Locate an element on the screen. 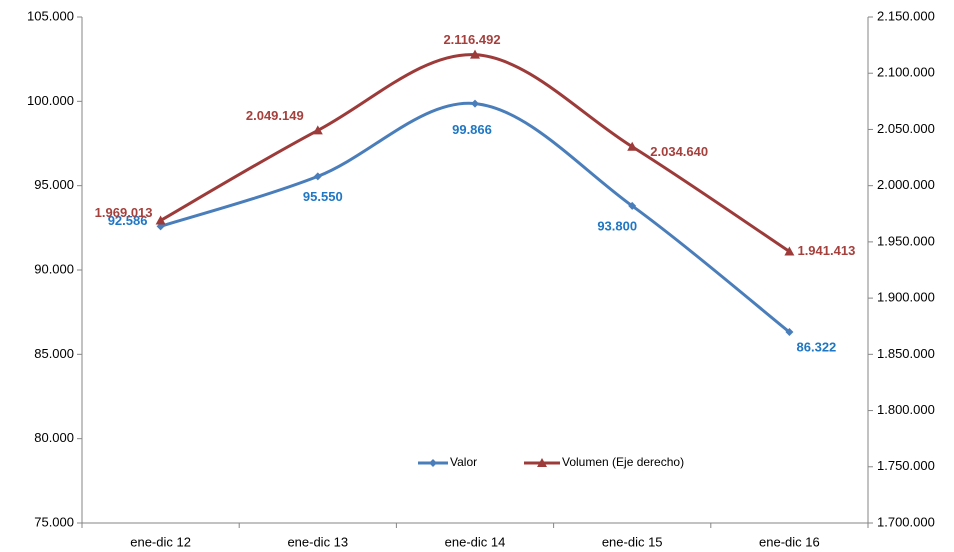  x-tick-label: ene-dic 14 is located at coordinates (475, 541).